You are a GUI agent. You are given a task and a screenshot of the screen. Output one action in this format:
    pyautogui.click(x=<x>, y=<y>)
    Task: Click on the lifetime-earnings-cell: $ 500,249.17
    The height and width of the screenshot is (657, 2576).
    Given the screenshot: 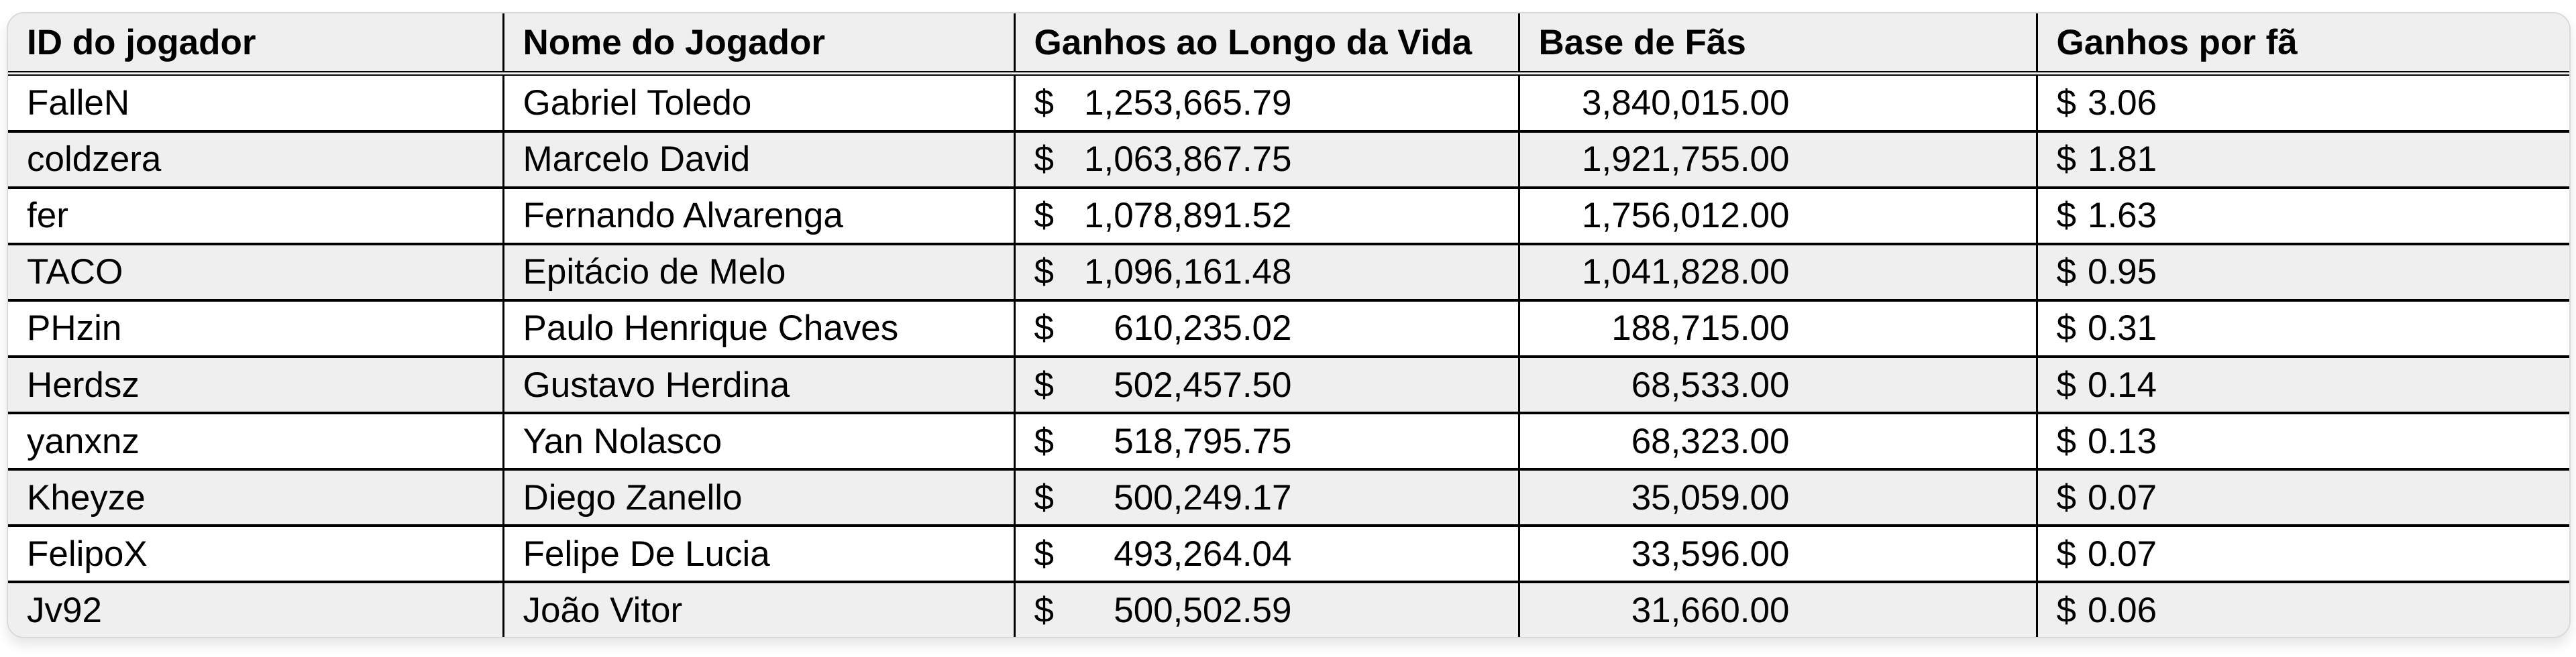 What is the action you would take?
    pyautogui.click(x=1267, y=497)
    